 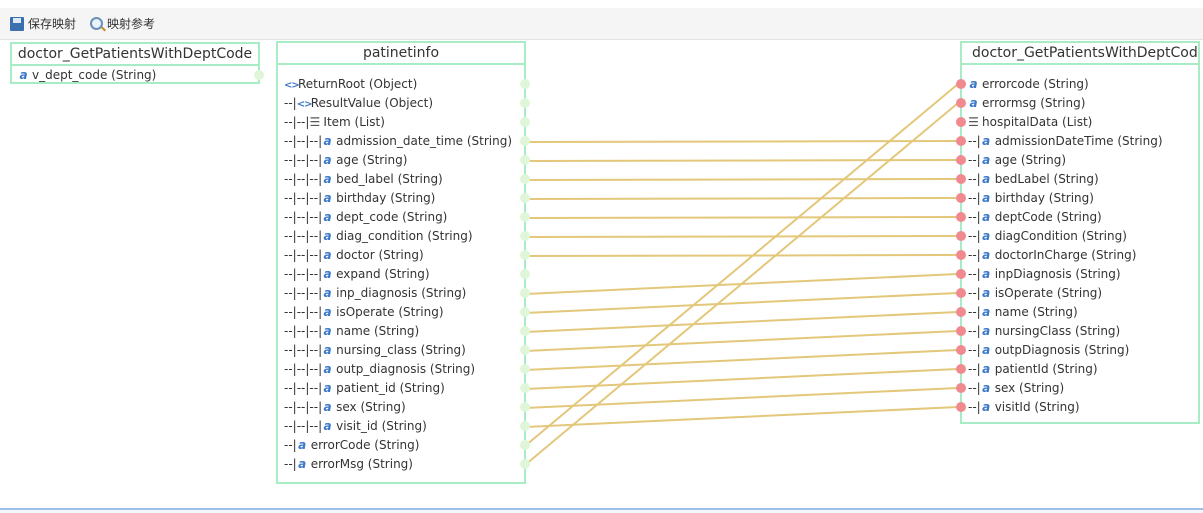 I want to click on target-field: --|a nursingClass (String), so click(x=1044, y=331).